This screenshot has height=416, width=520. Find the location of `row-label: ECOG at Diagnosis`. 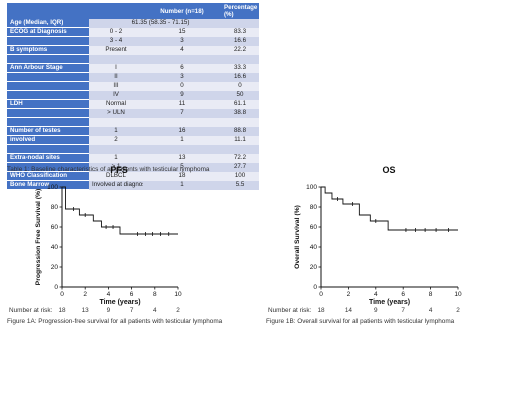

row-label: ECOG at Diagnosis is located at coordinates (48, 32).